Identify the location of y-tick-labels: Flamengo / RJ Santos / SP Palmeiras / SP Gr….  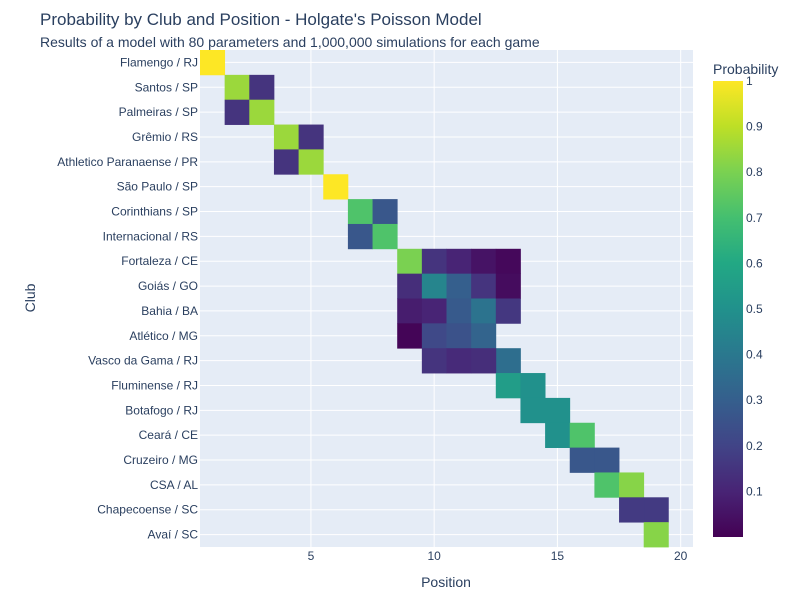
(127, 298).